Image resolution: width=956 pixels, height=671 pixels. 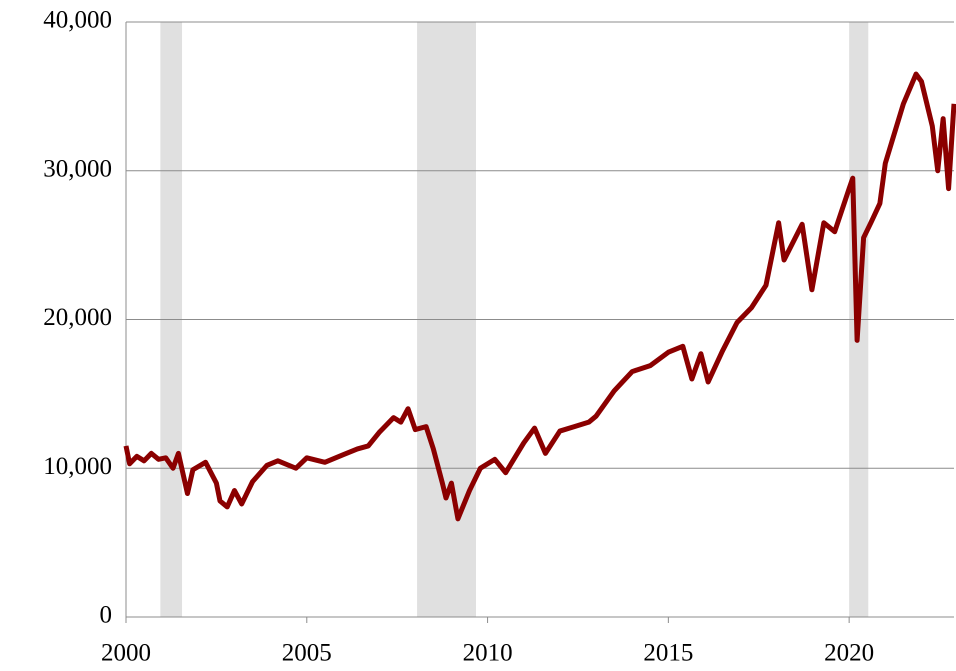 What do you see at coordinates (106, 615) in the screenshot?
I see `y-tick-label: 0` at bounding box center [106, 615].